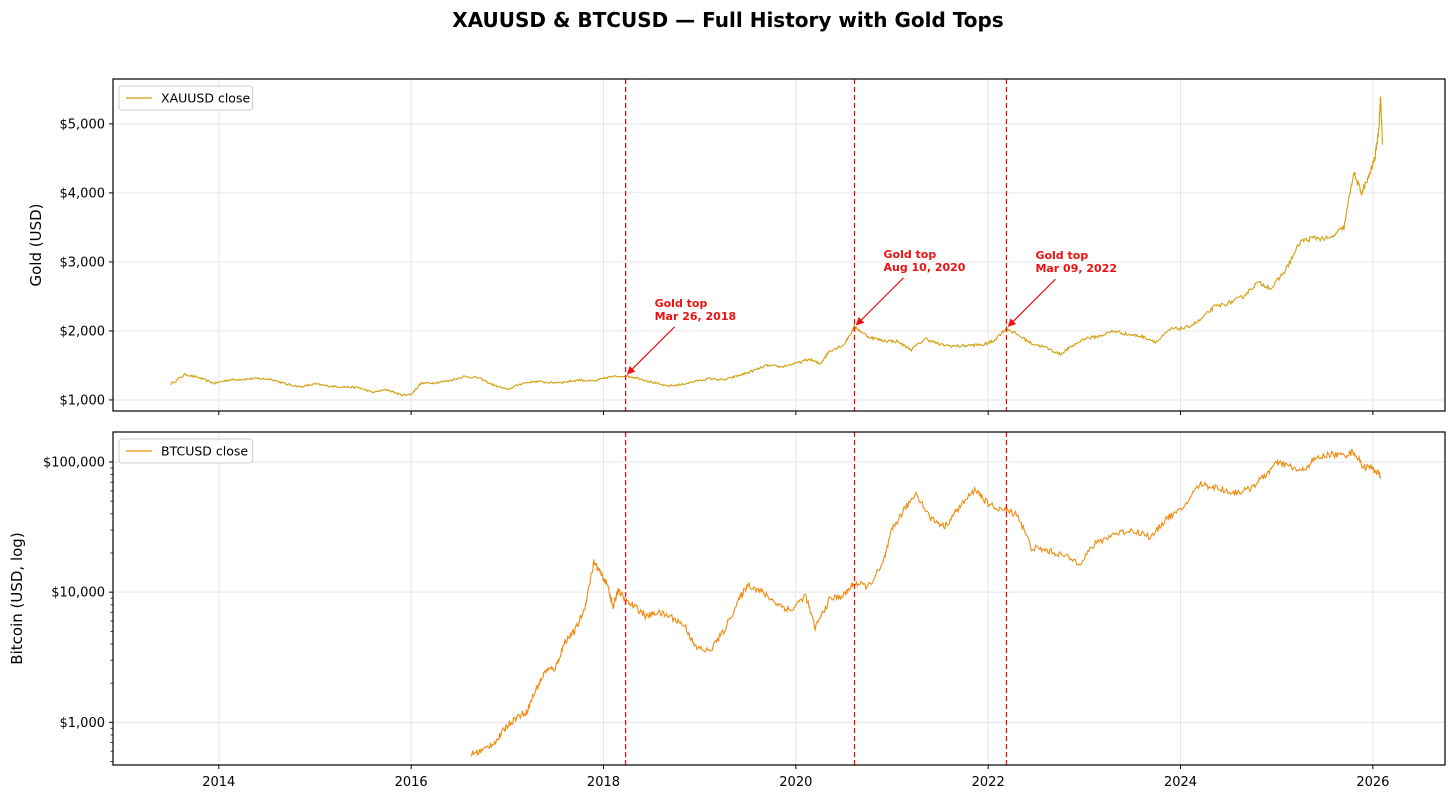 The width and height of the screenshot is (1456, 800). What do you see at coordinates (795, 782) in the screenshot?
I see `x-tick-label: 2020` at bounding box center [795, 782].